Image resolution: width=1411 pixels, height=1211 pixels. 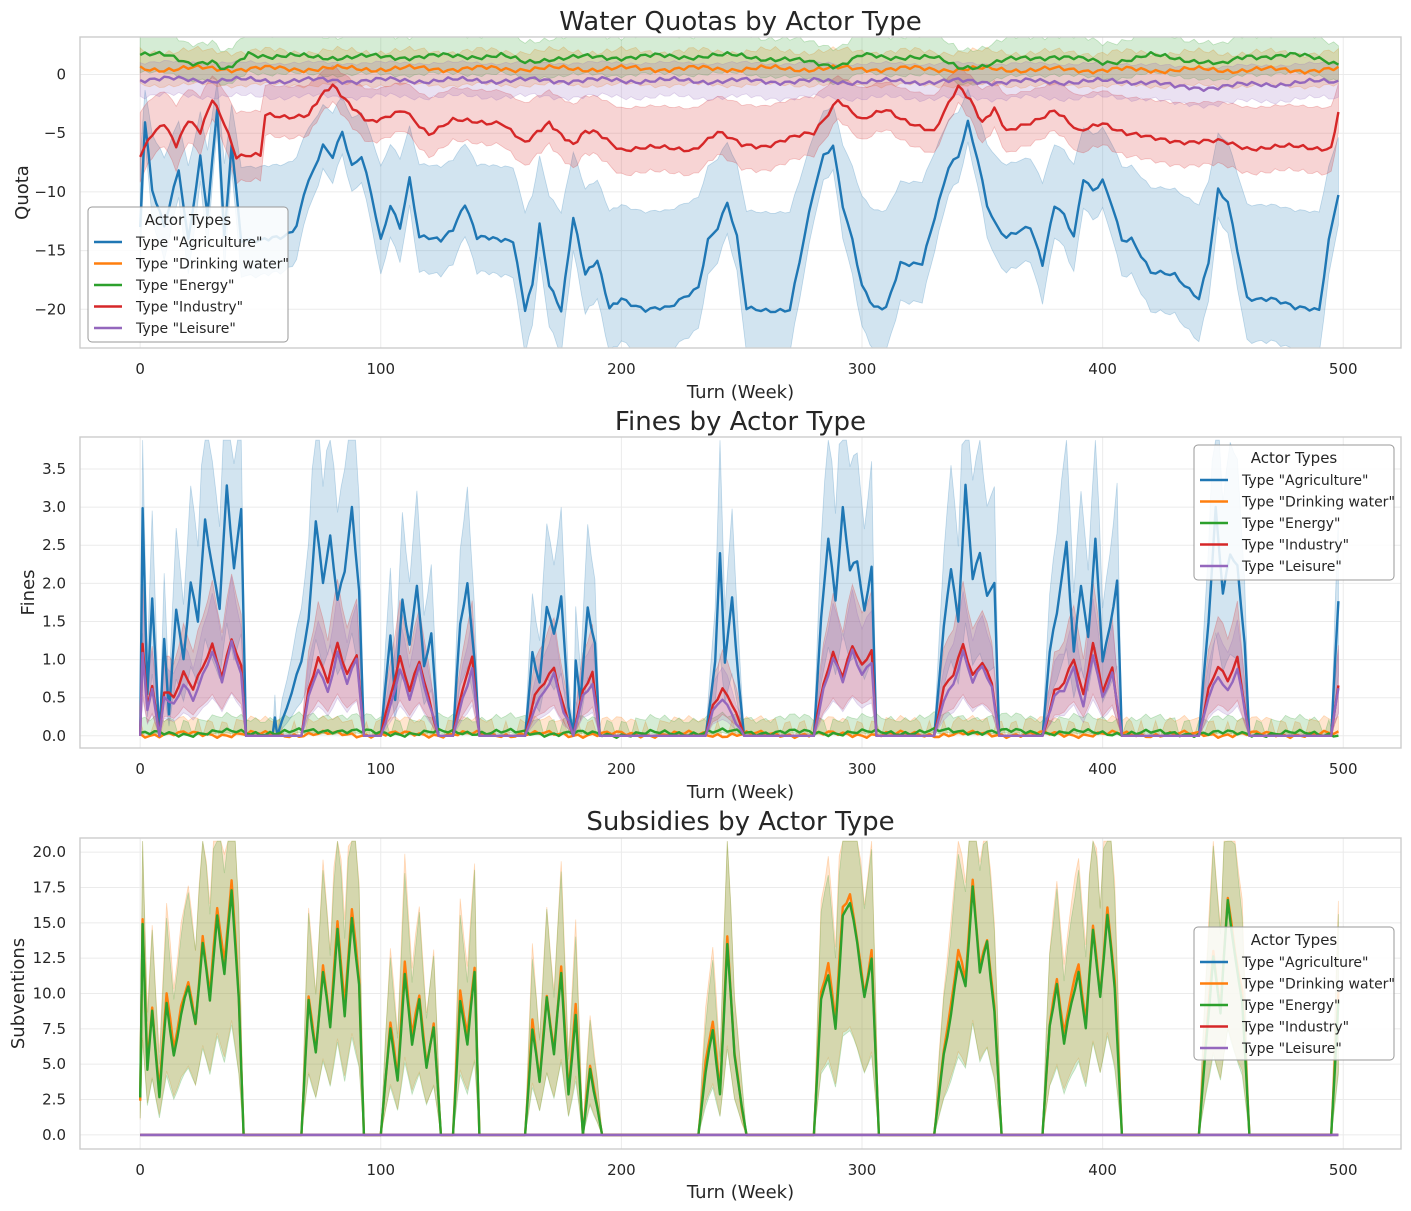 What do you see at coordinates (28, 593) in the screenshot?
I see `y-axis-label: Fines` at bounding box center [28, 593].